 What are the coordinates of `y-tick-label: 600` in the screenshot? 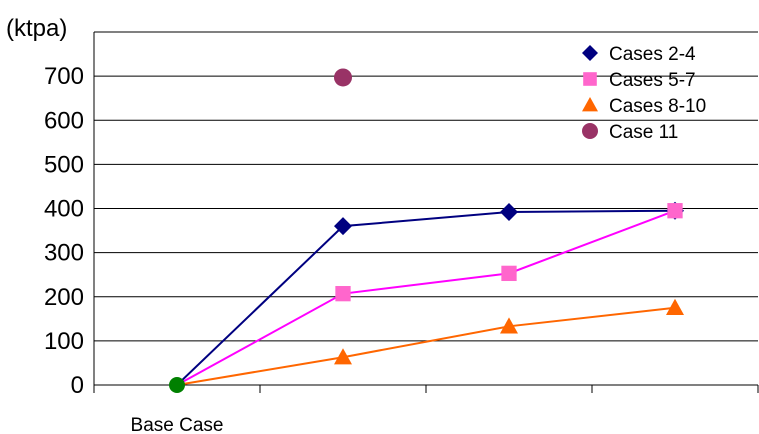 It's located at (64, 120).